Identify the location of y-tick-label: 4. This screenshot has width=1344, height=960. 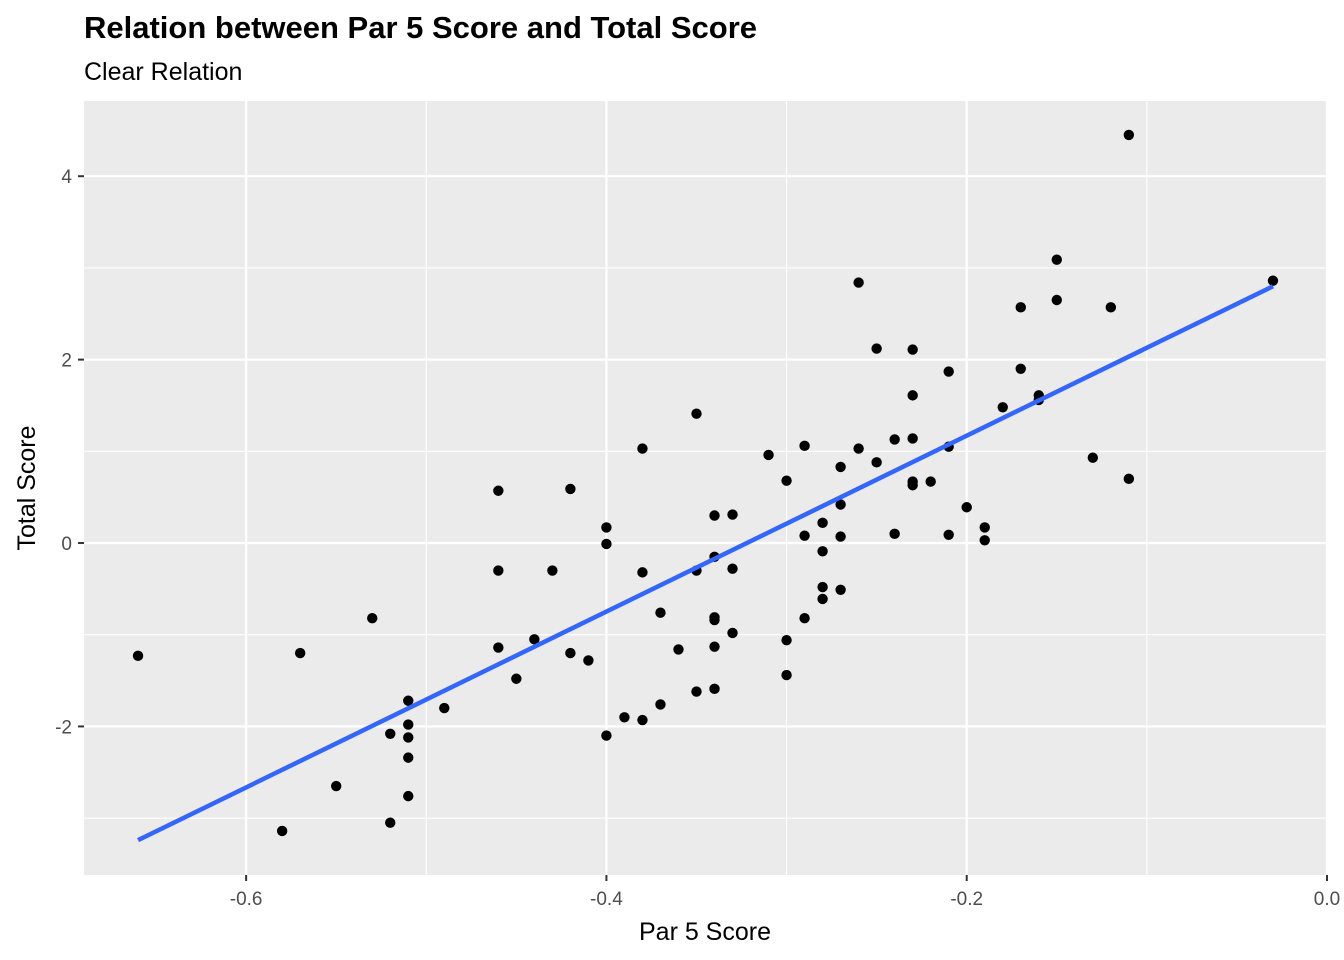
(66, 177).